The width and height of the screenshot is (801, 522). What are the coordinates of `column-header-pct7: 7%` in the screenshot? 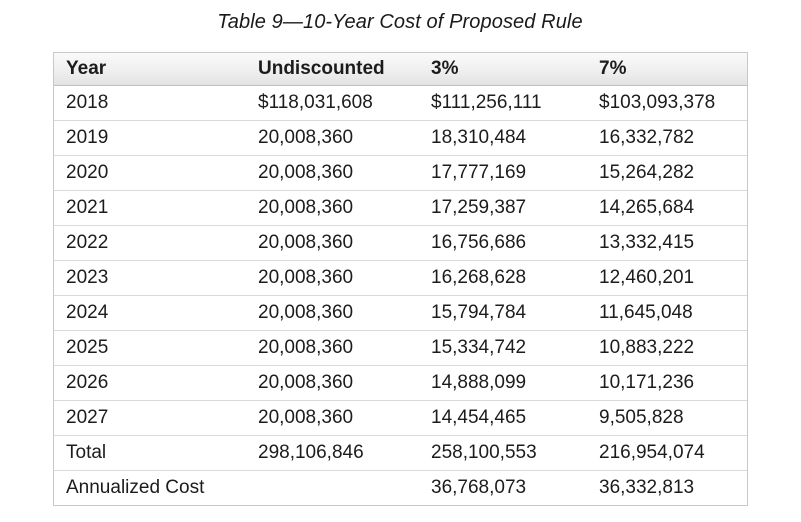 It's located at (667, 69).